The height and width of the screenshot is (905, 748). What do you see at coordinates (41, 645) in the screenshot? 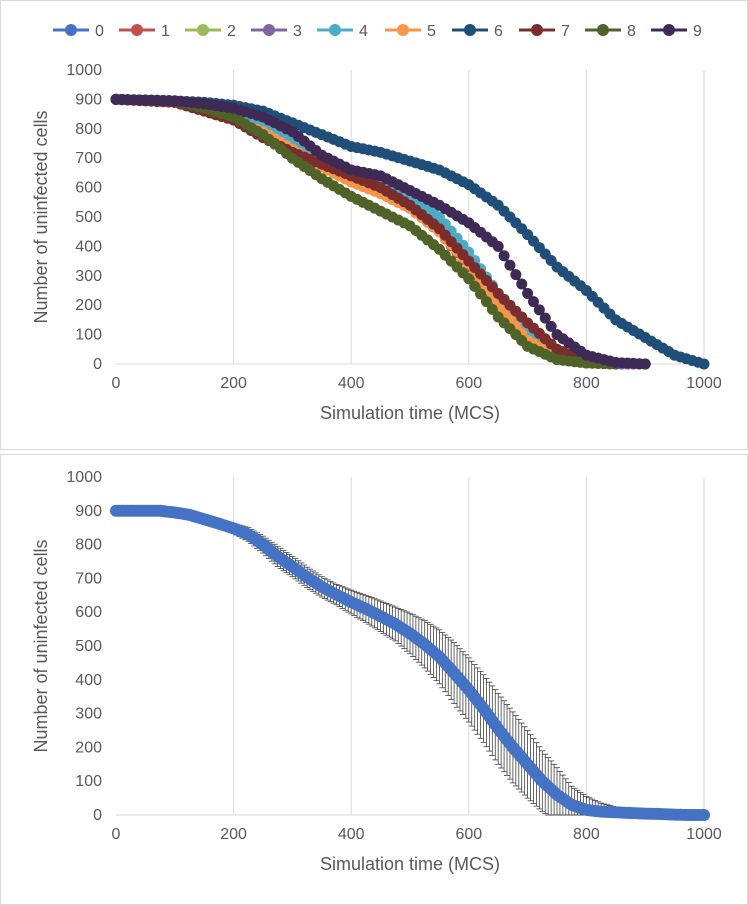
I see `y-axis-title: Number of uninfected cells` at bounding box center [41, 645].